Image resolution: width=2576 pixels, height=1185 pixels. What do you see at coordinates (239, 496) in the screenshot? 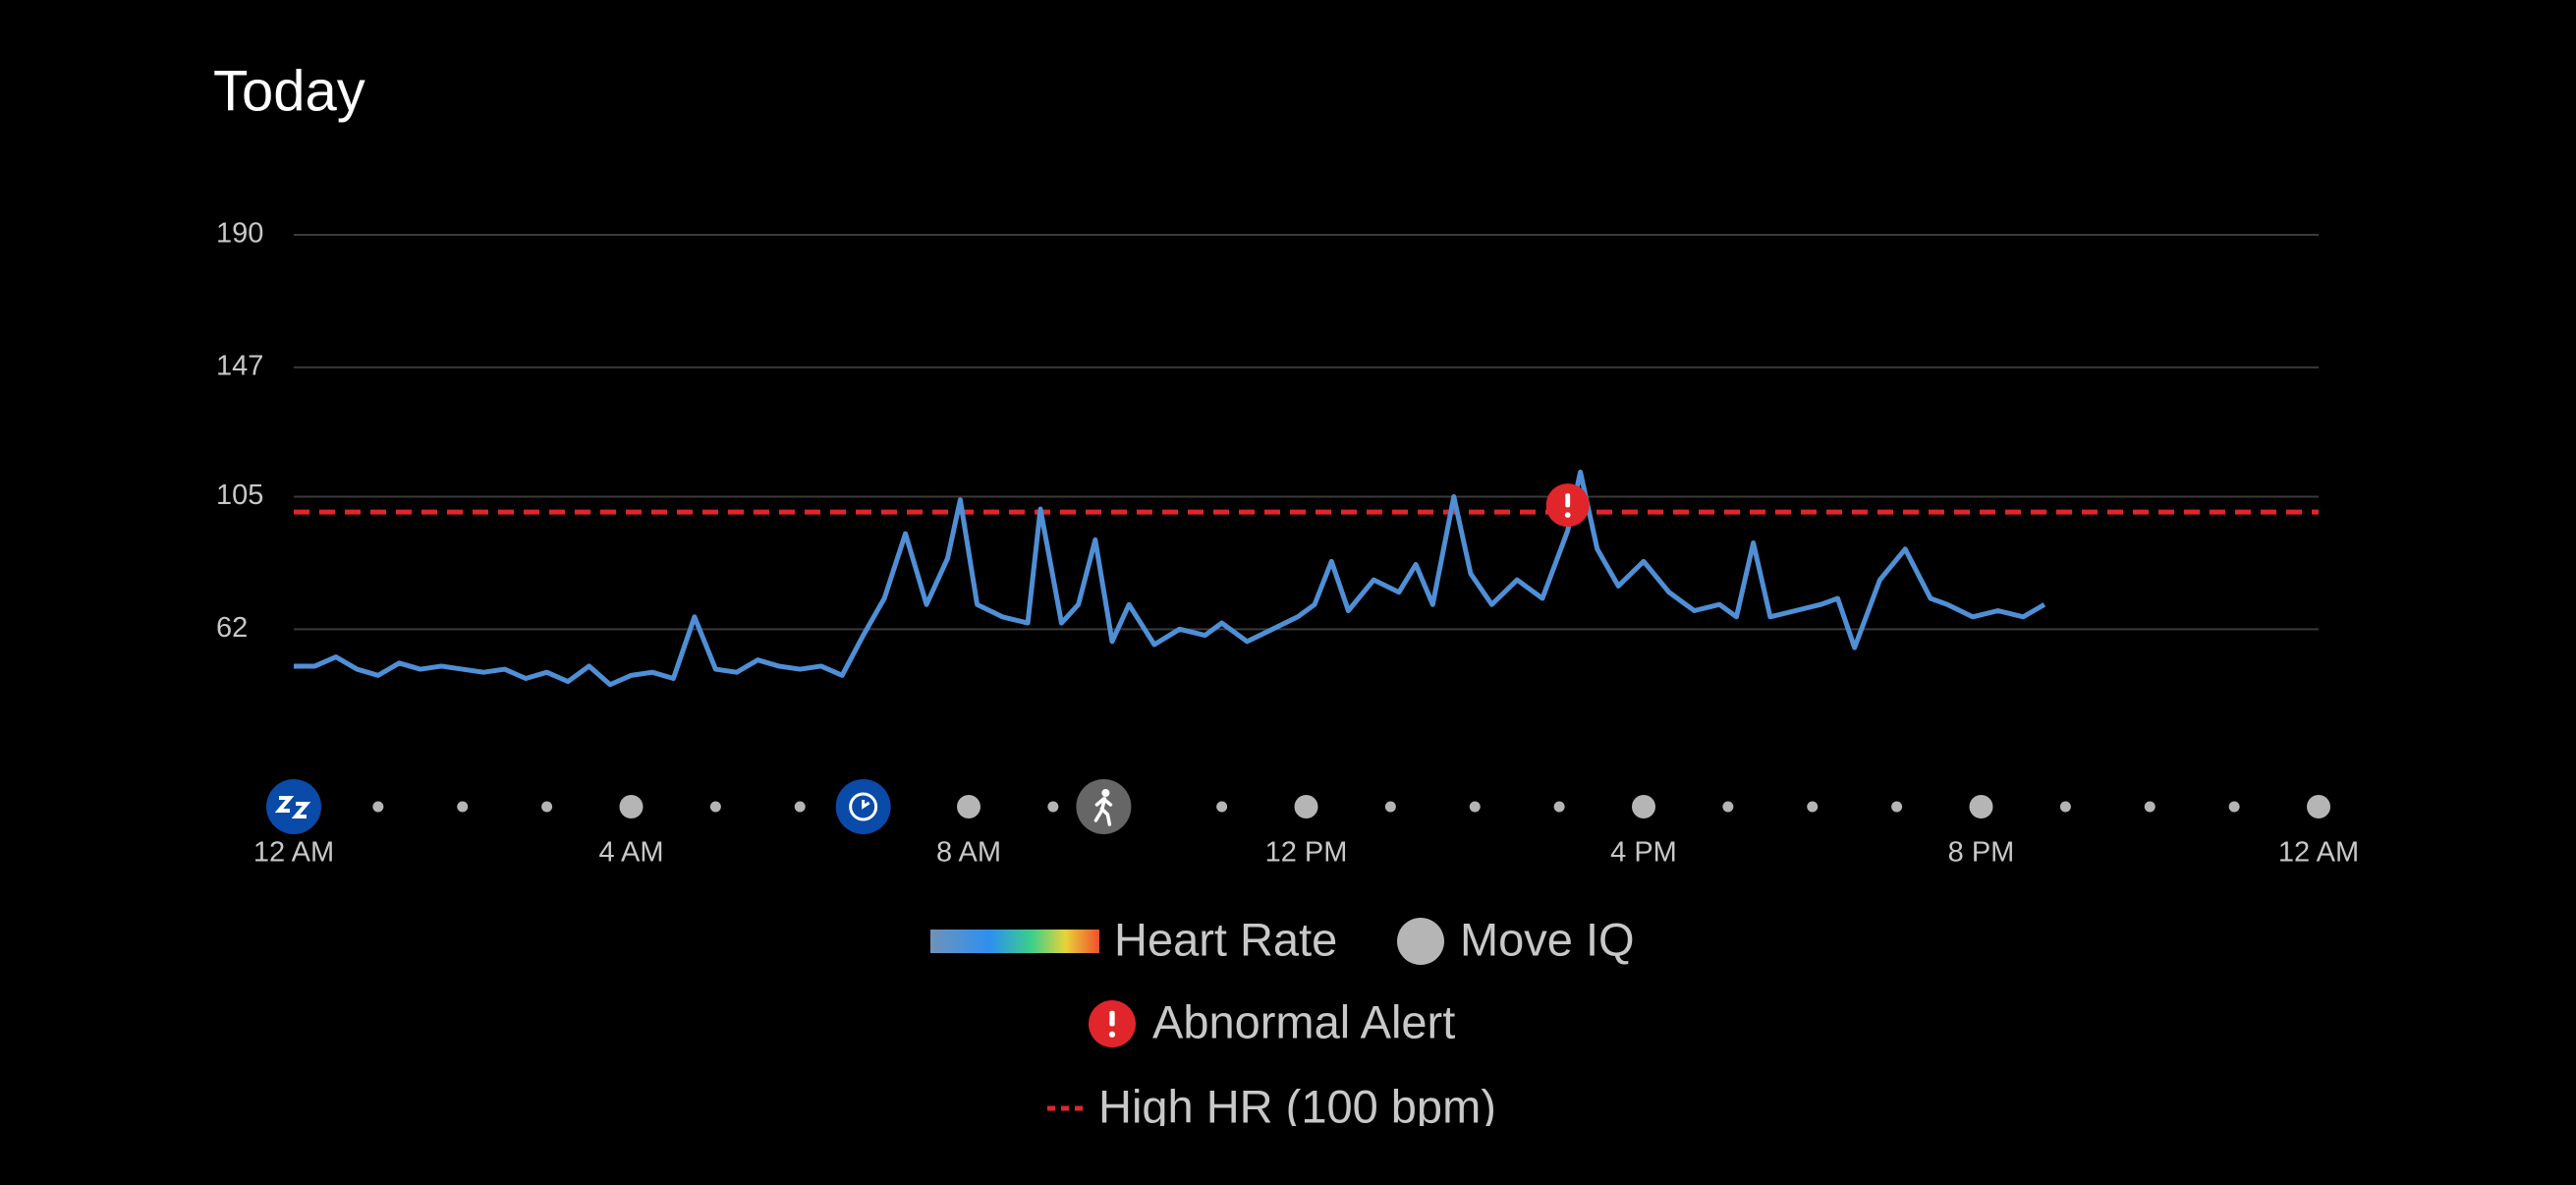
I see `y-tick-label: 105` at bounding box center [239, 496].